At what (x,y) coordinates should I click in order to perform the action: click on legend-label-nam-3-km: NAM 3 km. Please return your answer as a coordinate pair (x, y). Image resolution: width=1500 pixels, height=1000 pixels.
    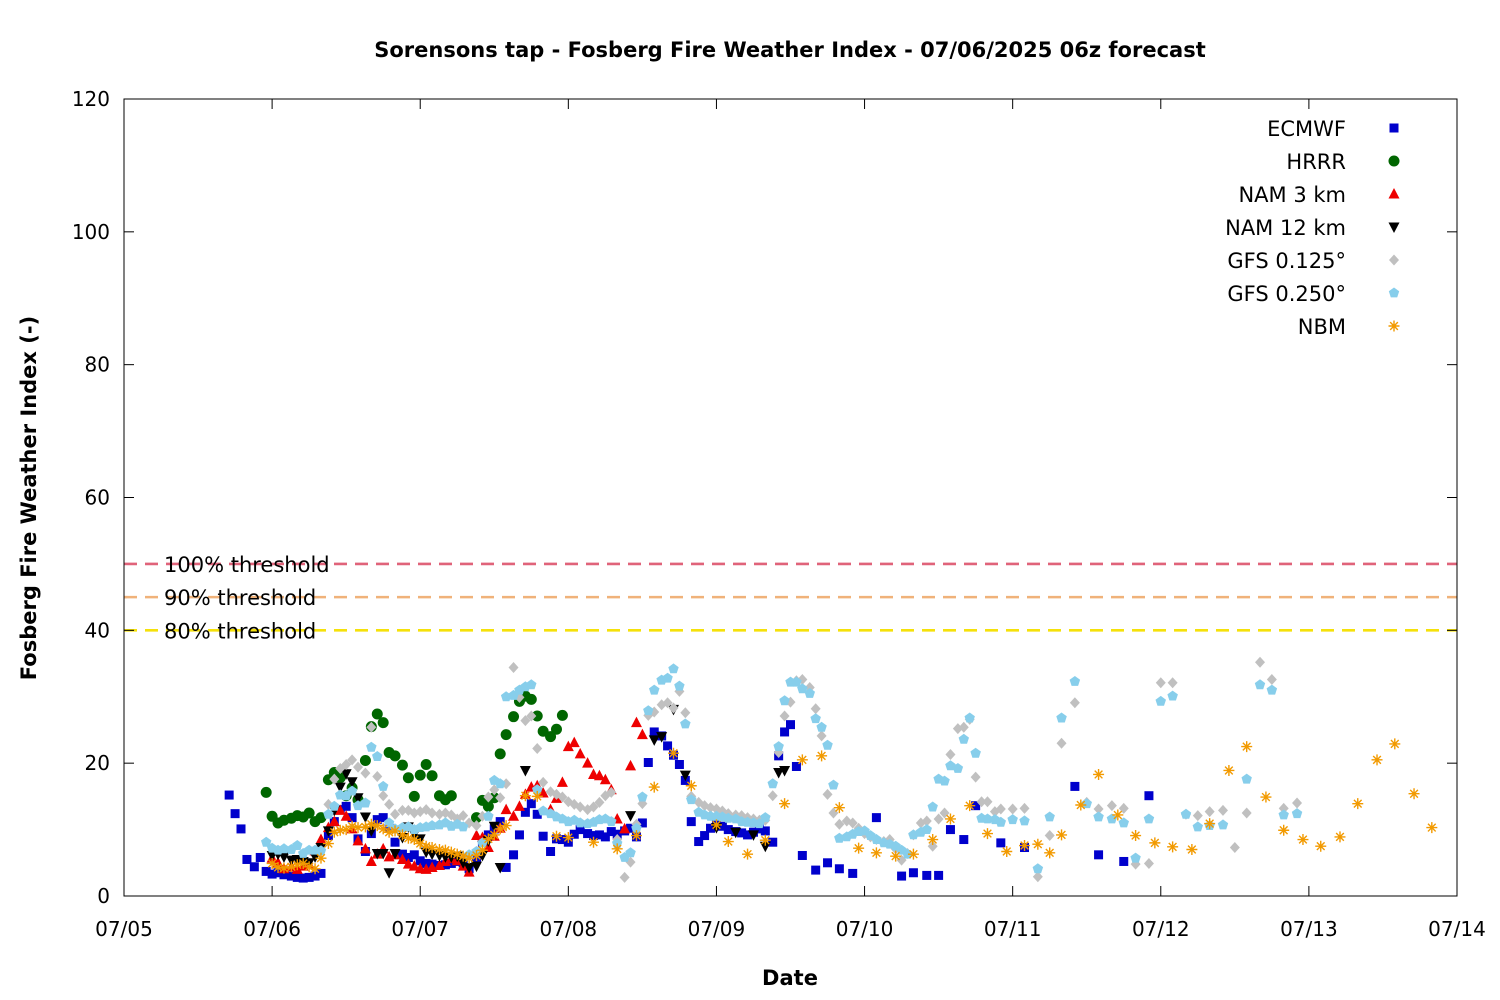
    Looking at the image, I should click on (1292, 195).